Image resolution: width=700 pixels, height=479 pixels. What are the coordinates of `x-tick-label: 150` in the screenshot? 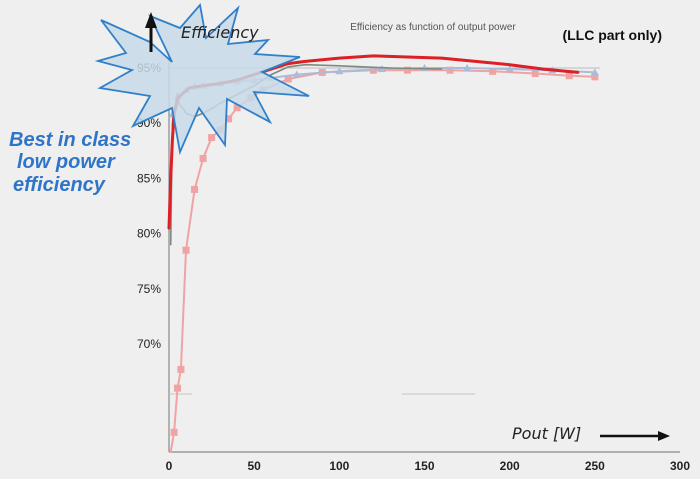 It's located at (424, 466).